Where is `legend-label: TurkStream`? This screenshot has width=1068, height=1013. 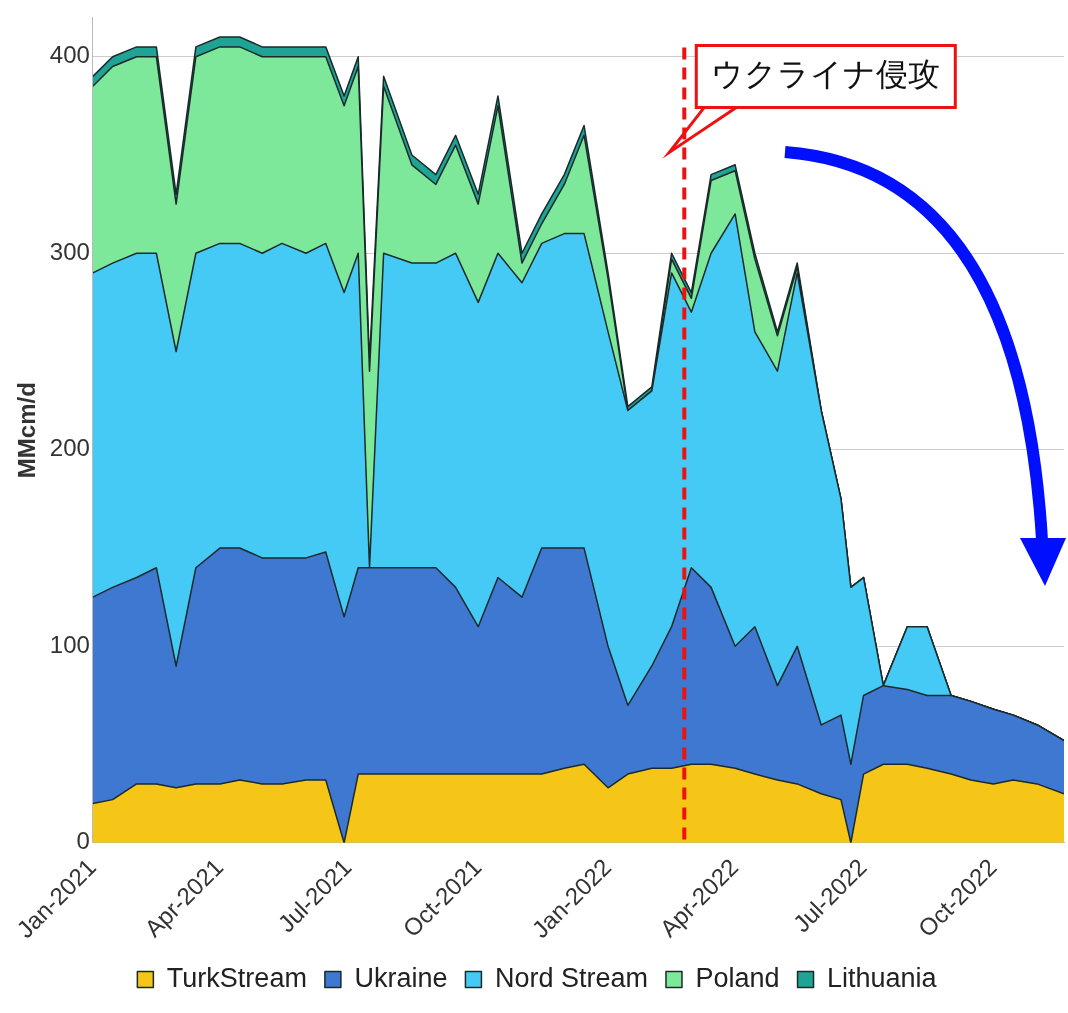
legend-label: TurkStream is located at coordinates (236, 977).